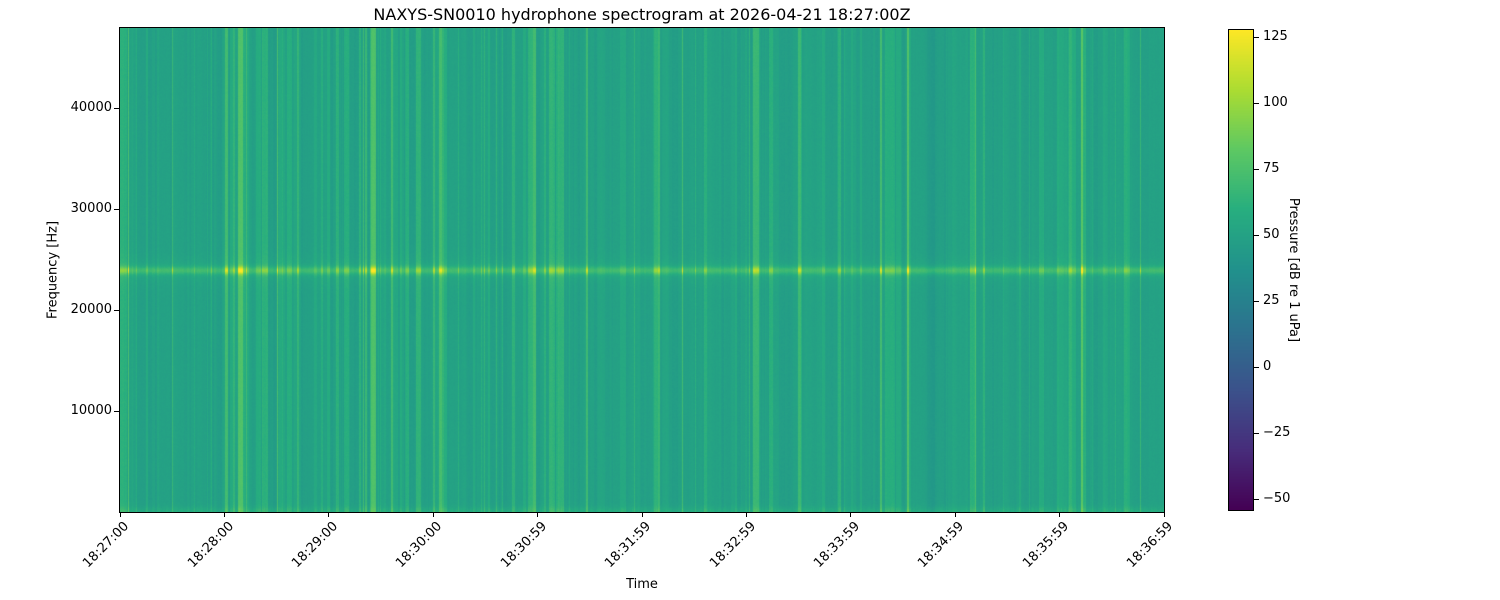  I want to click on x-tick-label: 18:30:00, so click(419, 545).